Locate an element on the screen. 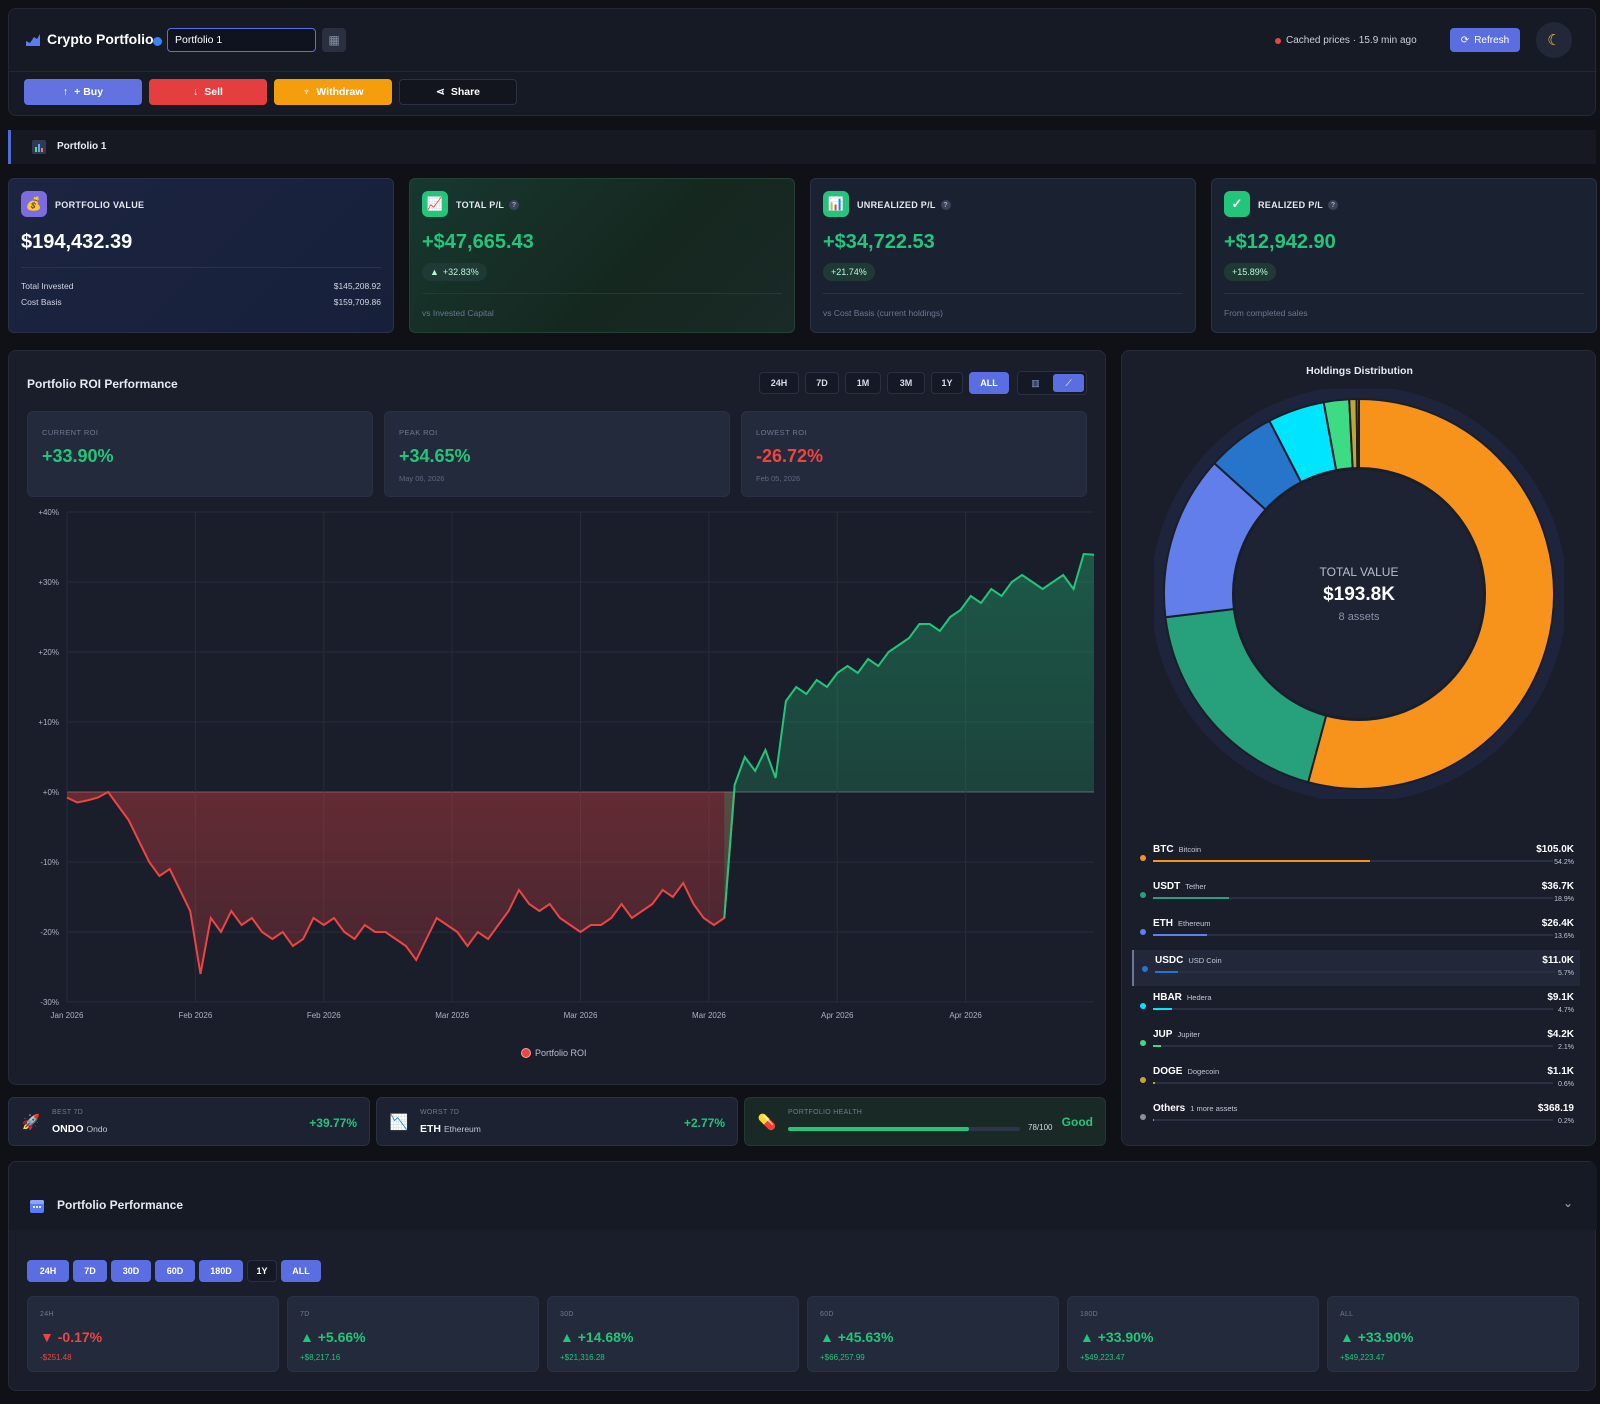 The height and width of the screenshot is (1404, 1600). sell-button: ↓ Sell is located at coordinates (208, 92).